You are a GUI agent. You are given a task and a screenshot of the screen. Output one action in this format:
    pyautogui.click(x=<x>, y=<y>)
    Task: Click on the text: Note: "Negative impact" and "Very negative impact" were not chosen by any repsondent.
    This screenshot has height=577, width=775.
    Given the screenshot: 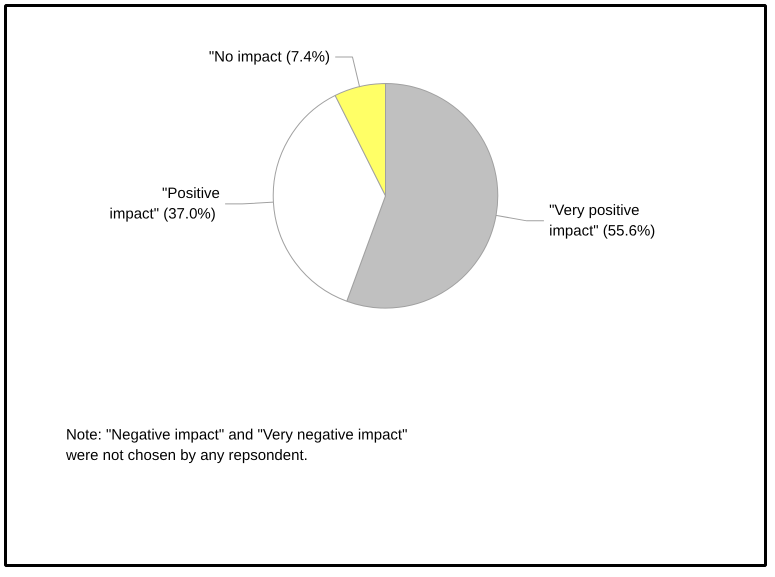 What is the action you would take?
    pyautogui.click(x=236, y=445)
    